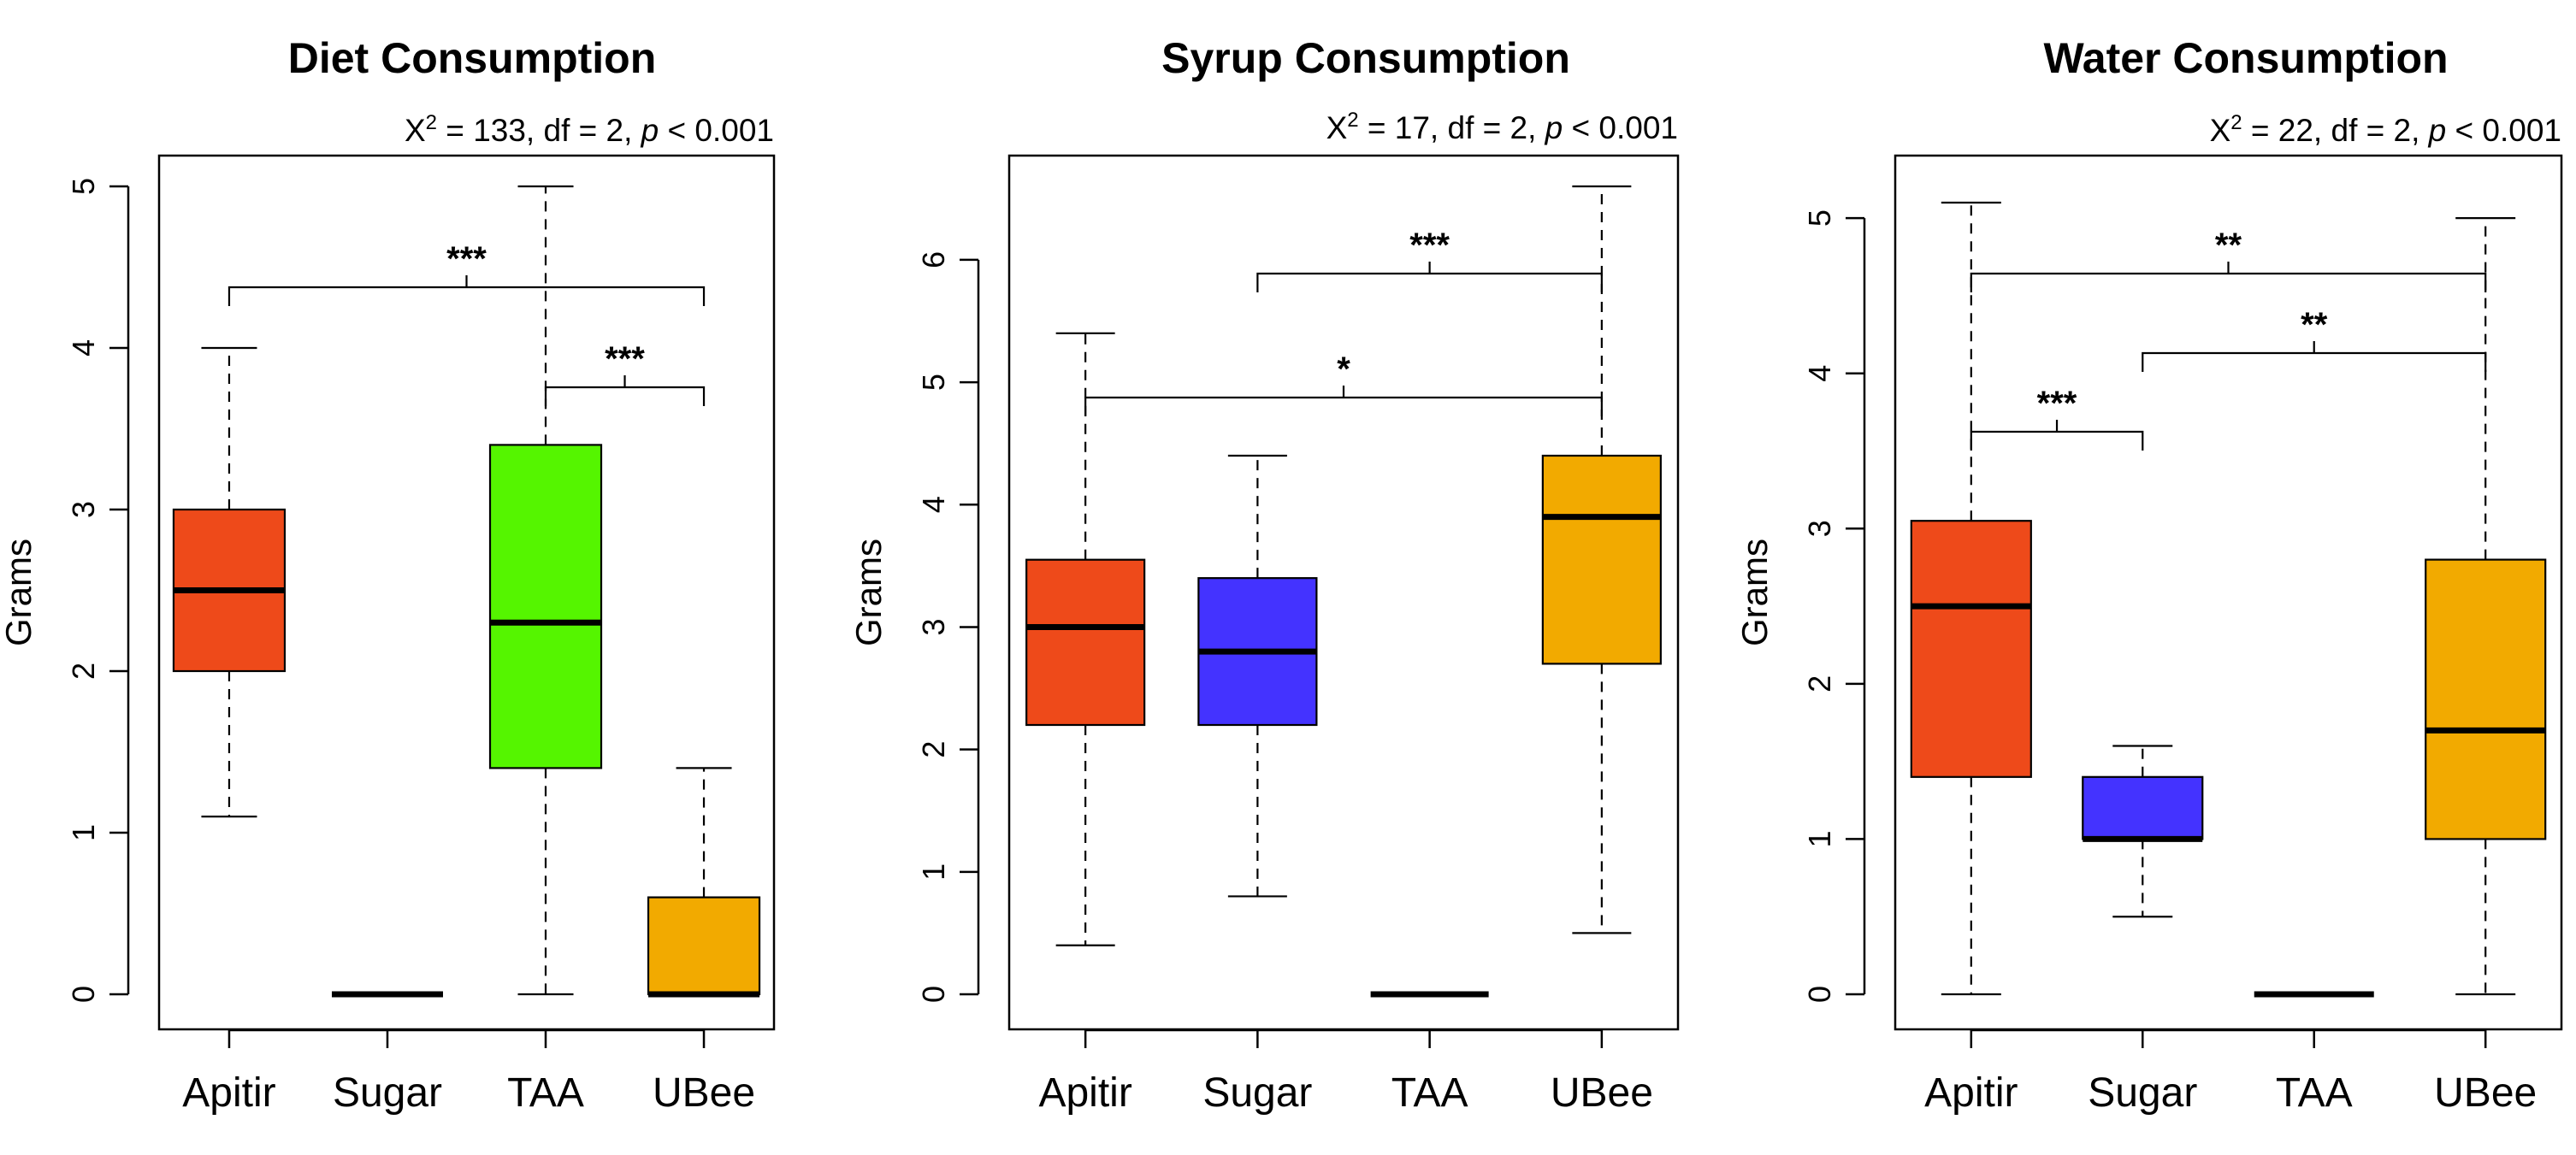  What do you see at coordinates (2245, 58) in the screenshot?
I see `chart-title: Water Consumption` at bounding box center [2245, 58].